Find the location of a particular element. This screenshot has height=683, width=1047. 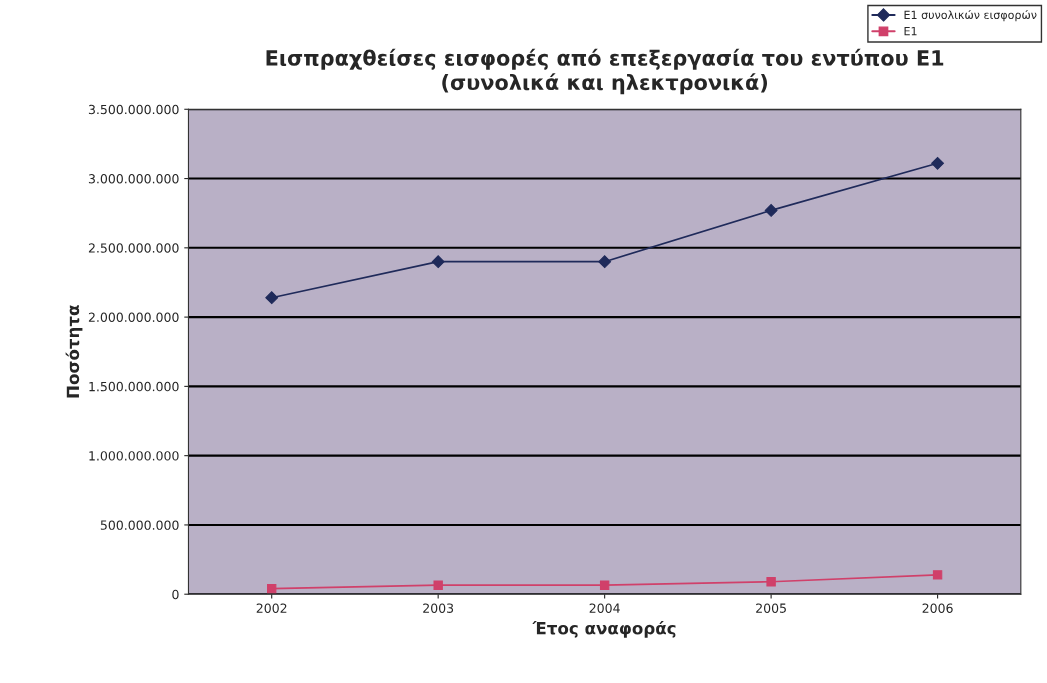

chart-title: Εισπραχθείσες εισφορές από επεξεργασία του εντύπου Ε1 (συνολικά και ηλεκτρονικά) is located at coordinates (605, 71).